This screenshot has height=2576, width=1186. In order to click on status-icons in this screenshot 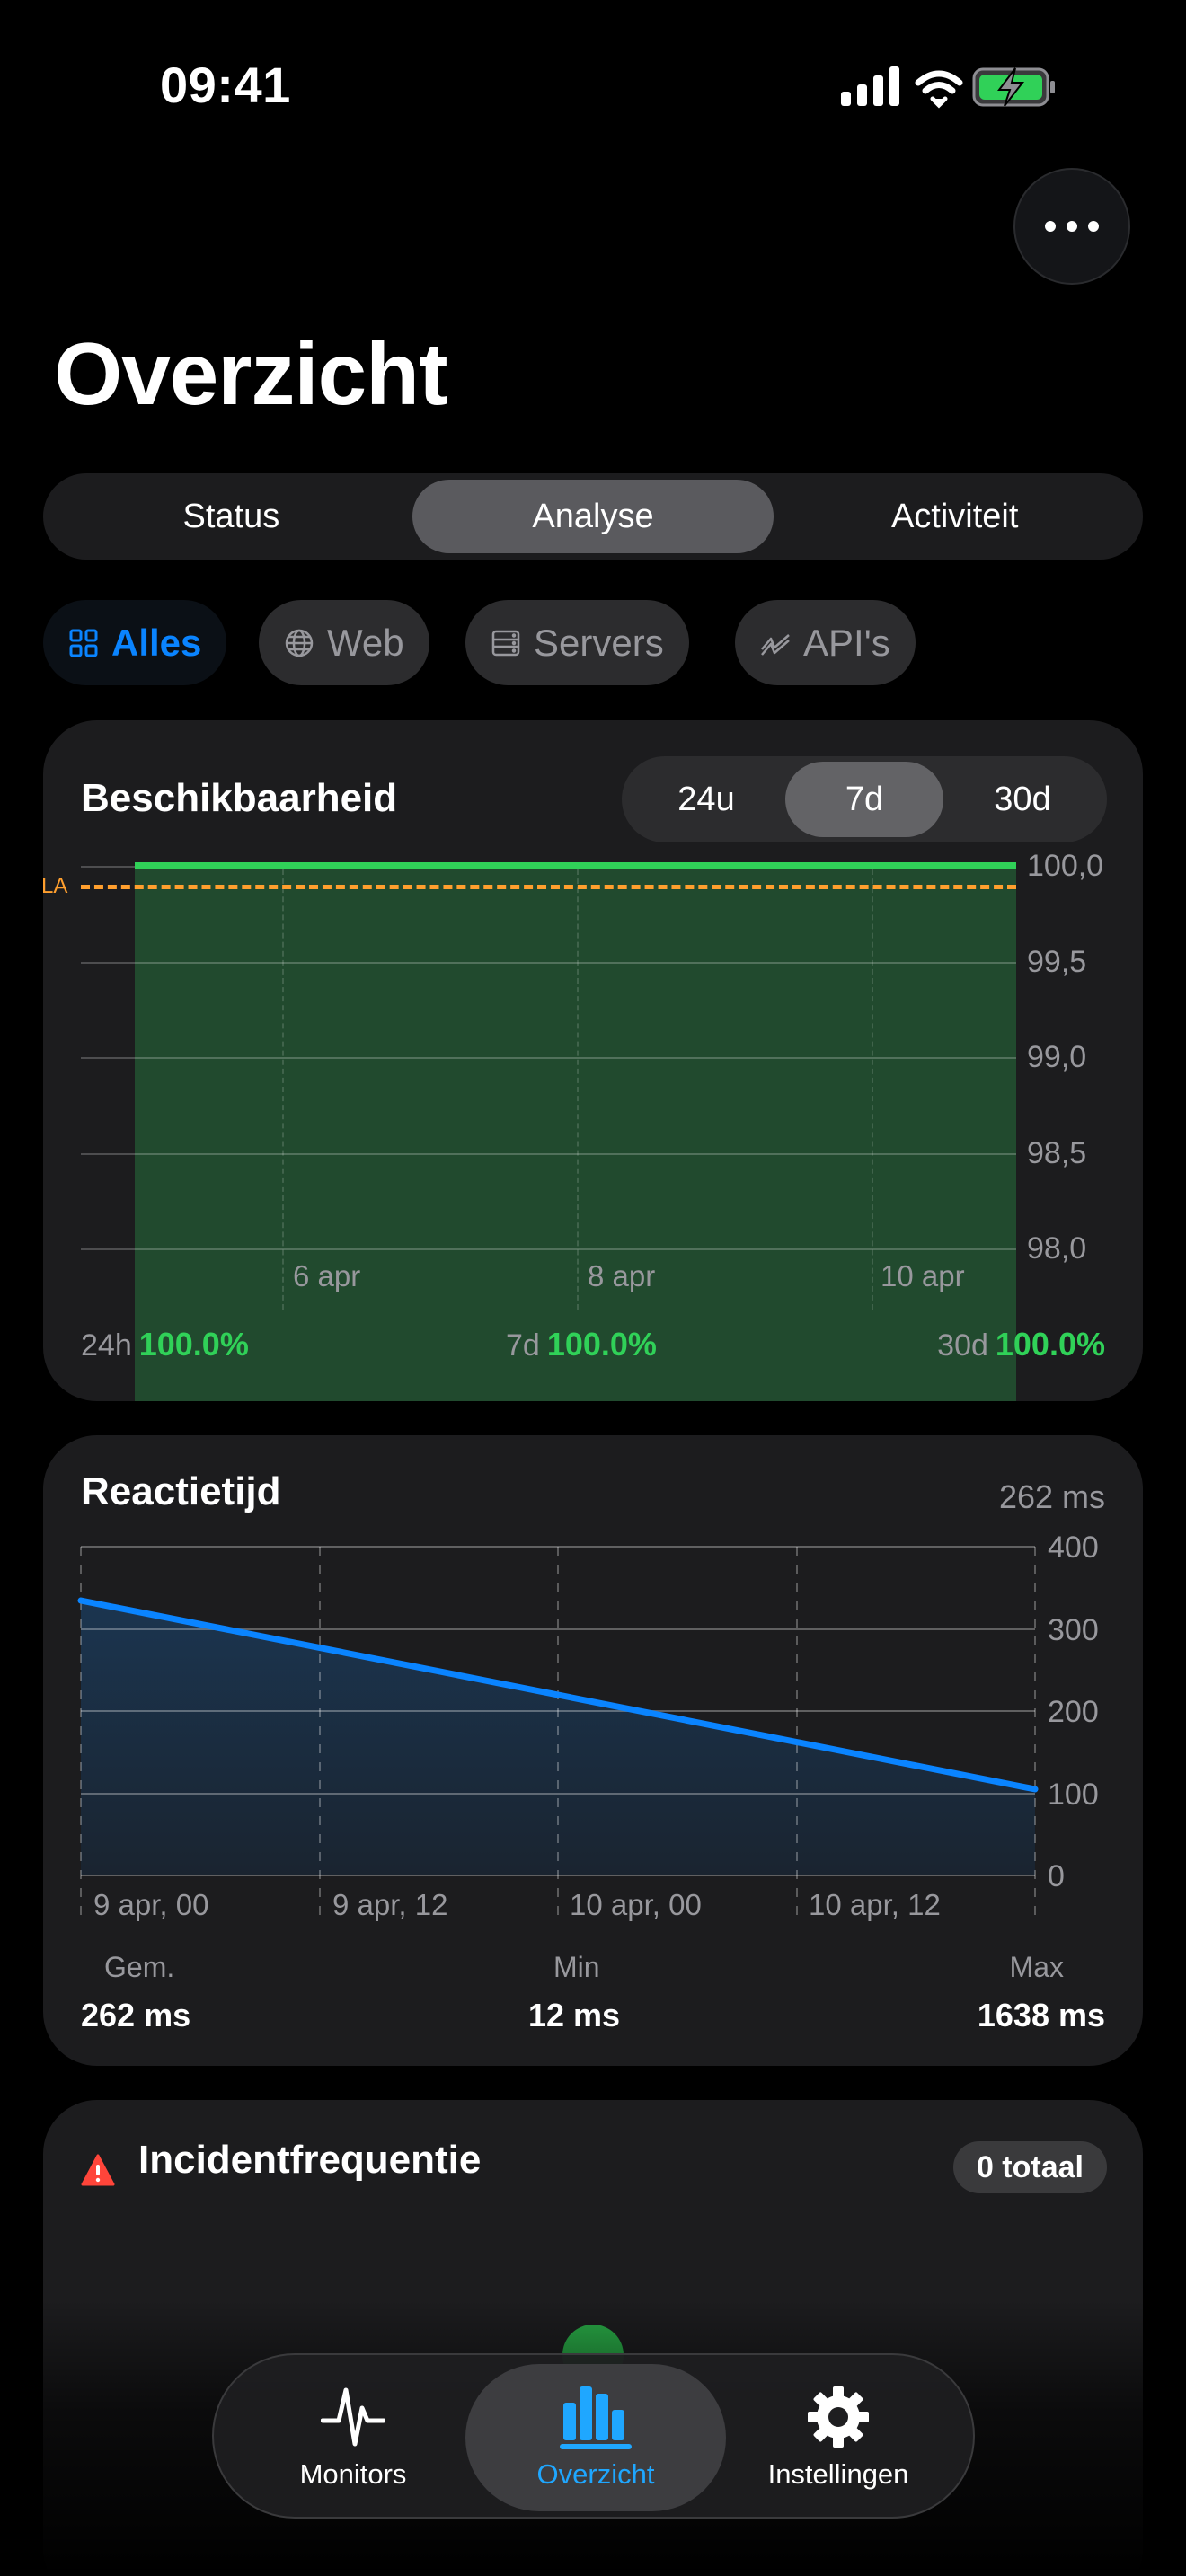, I will do `click(960, 87)`.